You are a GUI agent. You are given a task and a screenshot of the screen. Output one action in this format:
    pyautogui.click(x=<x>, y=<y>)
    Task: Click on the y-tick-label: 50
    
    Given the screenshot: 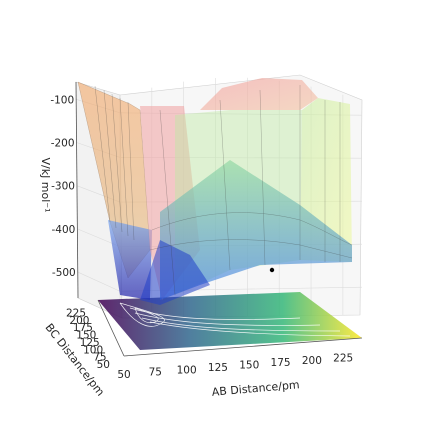 What is the action you would take?
    pyautogui.click(x=103, y=365)
    